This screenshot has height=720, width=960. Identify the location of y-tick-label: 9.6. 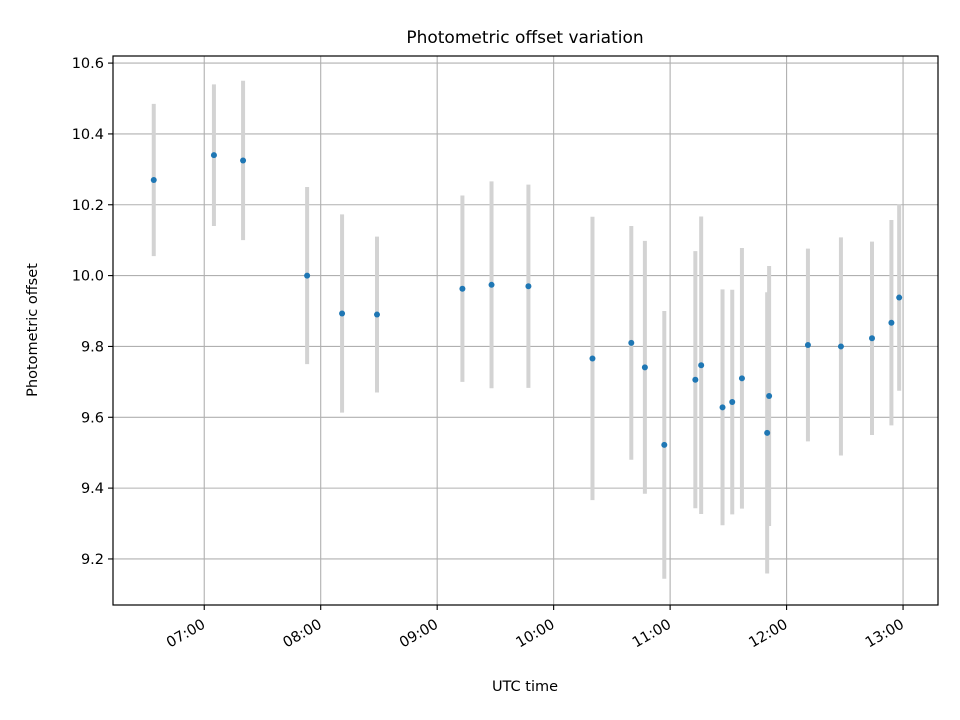
(92, 418).